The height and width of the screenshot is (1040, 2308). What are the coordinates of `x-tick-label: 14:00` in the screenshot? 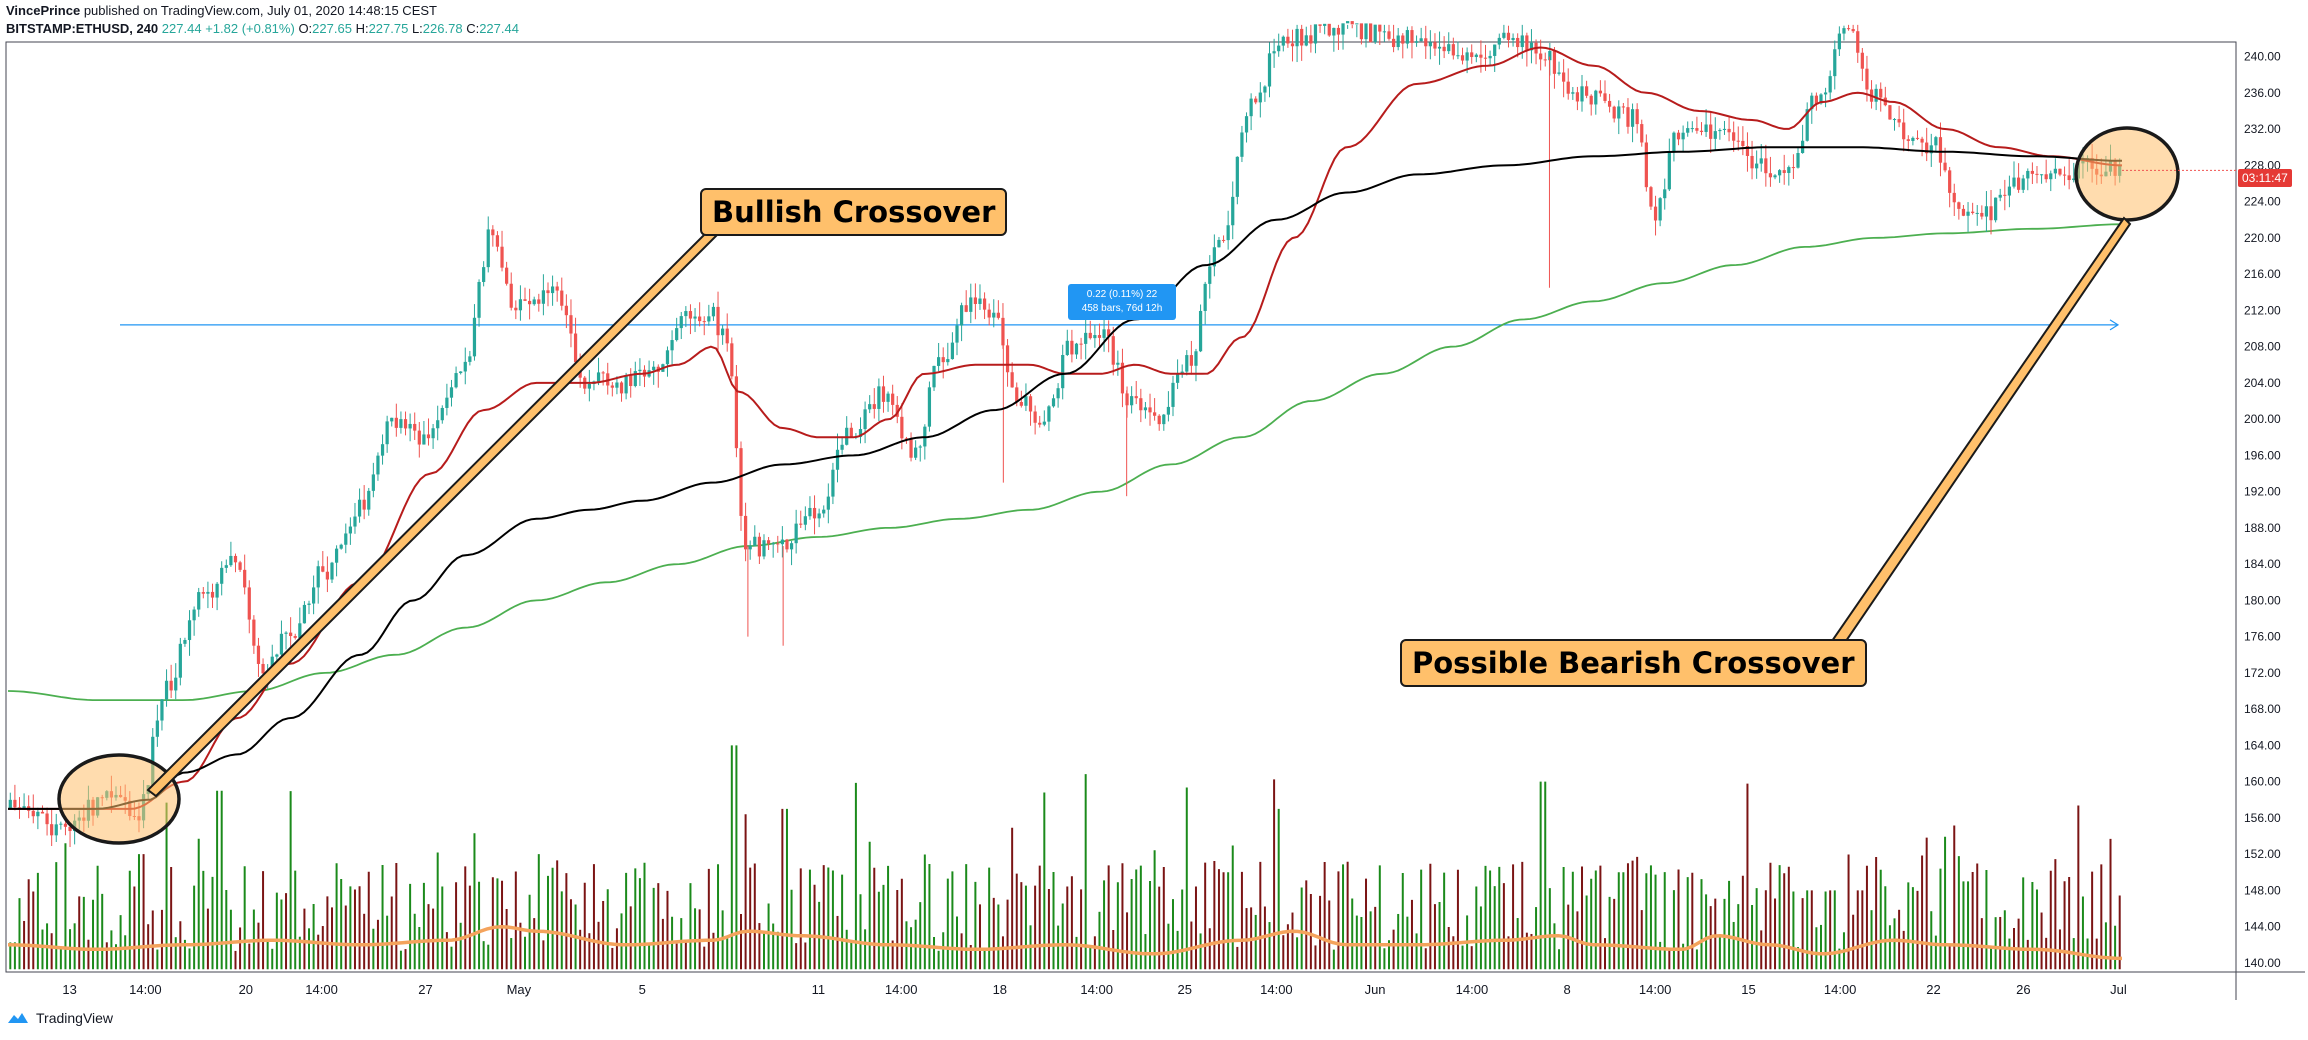 It's located at (1840, 989).